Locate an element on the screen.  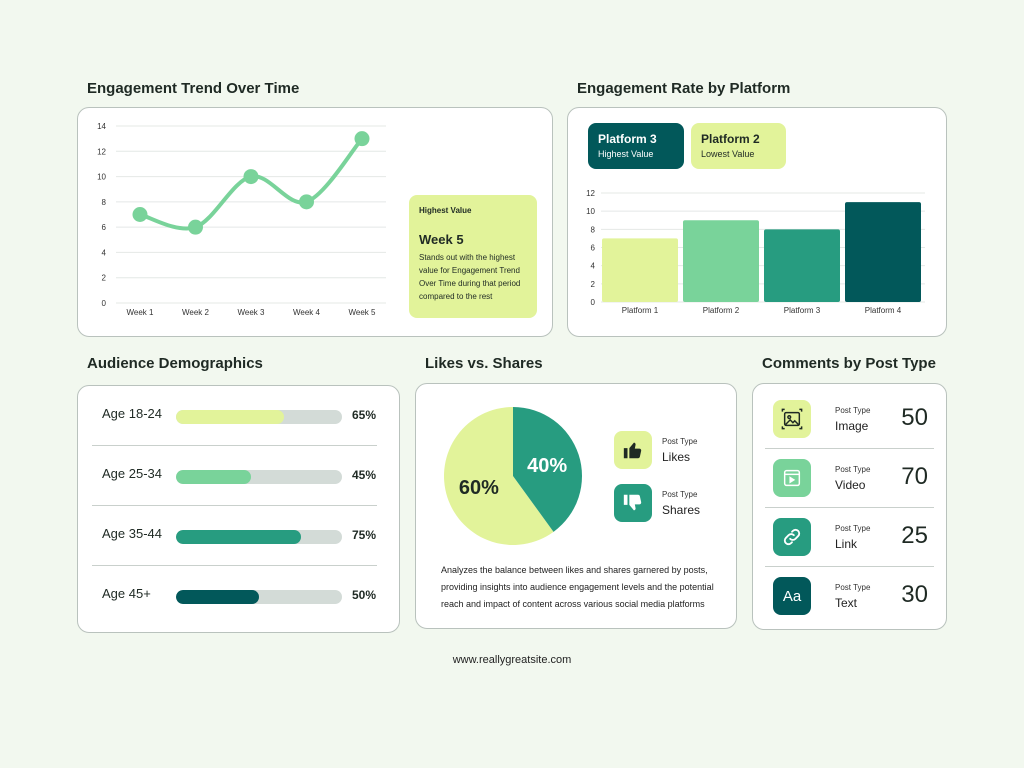
likes-shares-title: Likes vs. Shares is located at coordinates (484, 363).